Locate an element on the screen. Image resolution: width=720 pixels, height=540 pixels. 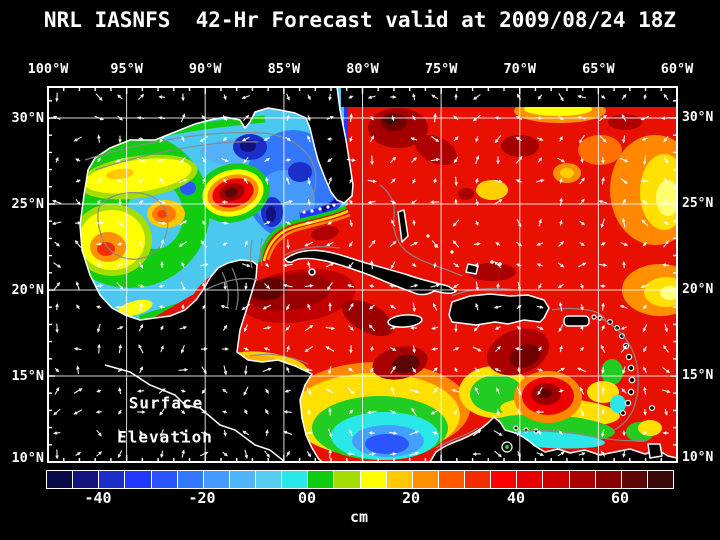
pacific-coastline is located at coordinates (195, 413).